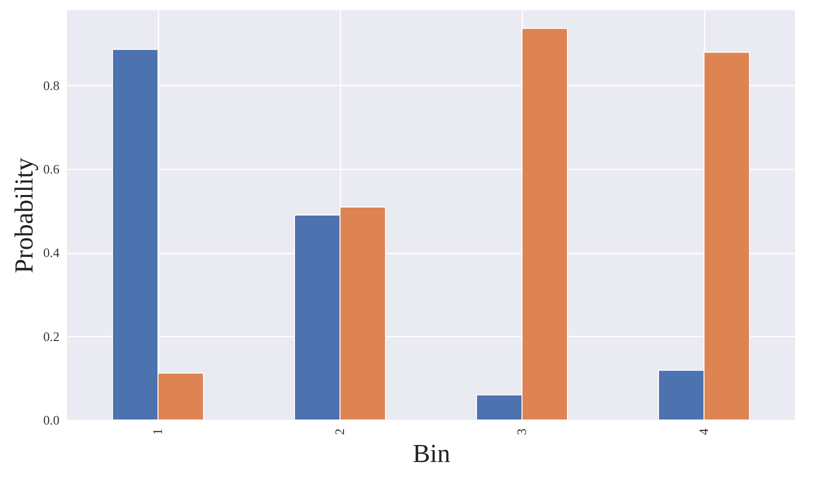 The image size is (817, 480). What do you see at coordinates (703, 431) in the screenshot?
I see `x-tick-label: 4` at bounding box center [703, 431].